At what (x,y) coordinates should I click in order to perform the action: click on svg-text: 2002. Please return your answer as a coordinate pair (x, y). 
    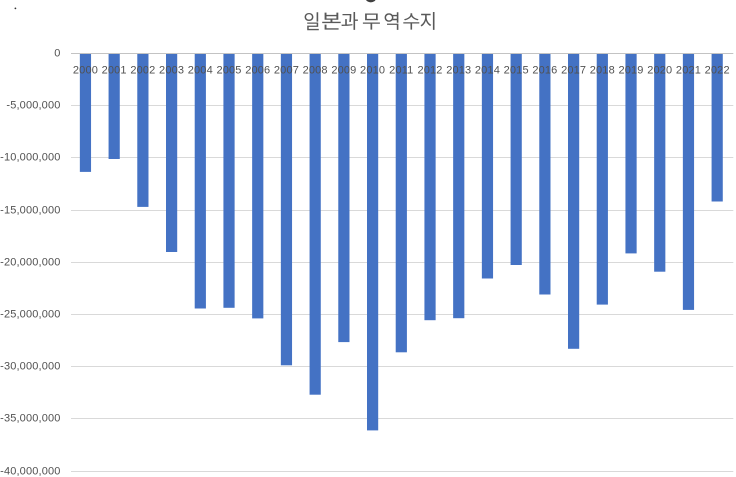
    Looking at the image, I should click on (142, 70).